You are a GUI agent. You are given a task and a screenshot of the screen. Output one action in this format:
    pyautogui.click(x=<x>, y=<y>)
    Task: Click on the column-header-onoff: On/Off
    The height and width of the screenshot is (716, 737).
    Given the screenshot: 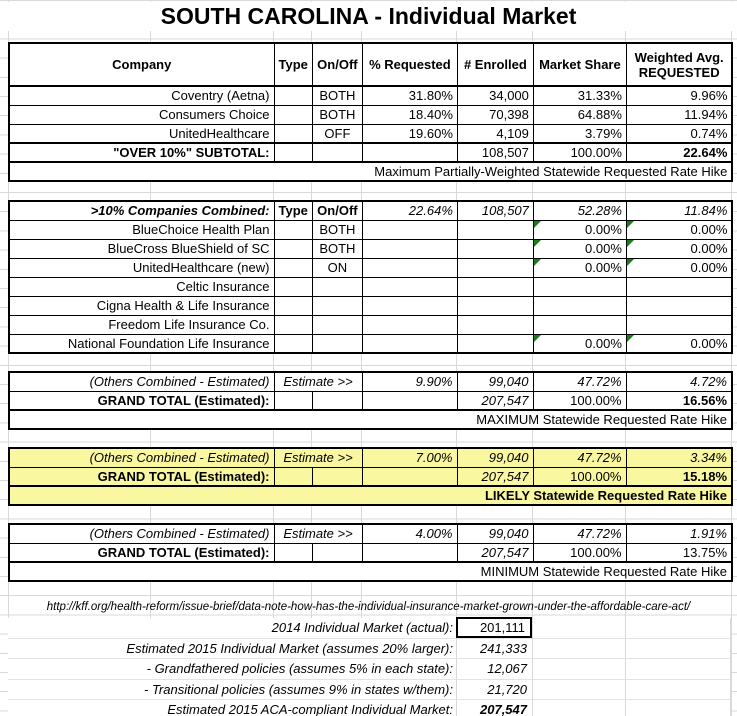 What is the action you would take?
    pyautogui.click(x=337, y=64)
    